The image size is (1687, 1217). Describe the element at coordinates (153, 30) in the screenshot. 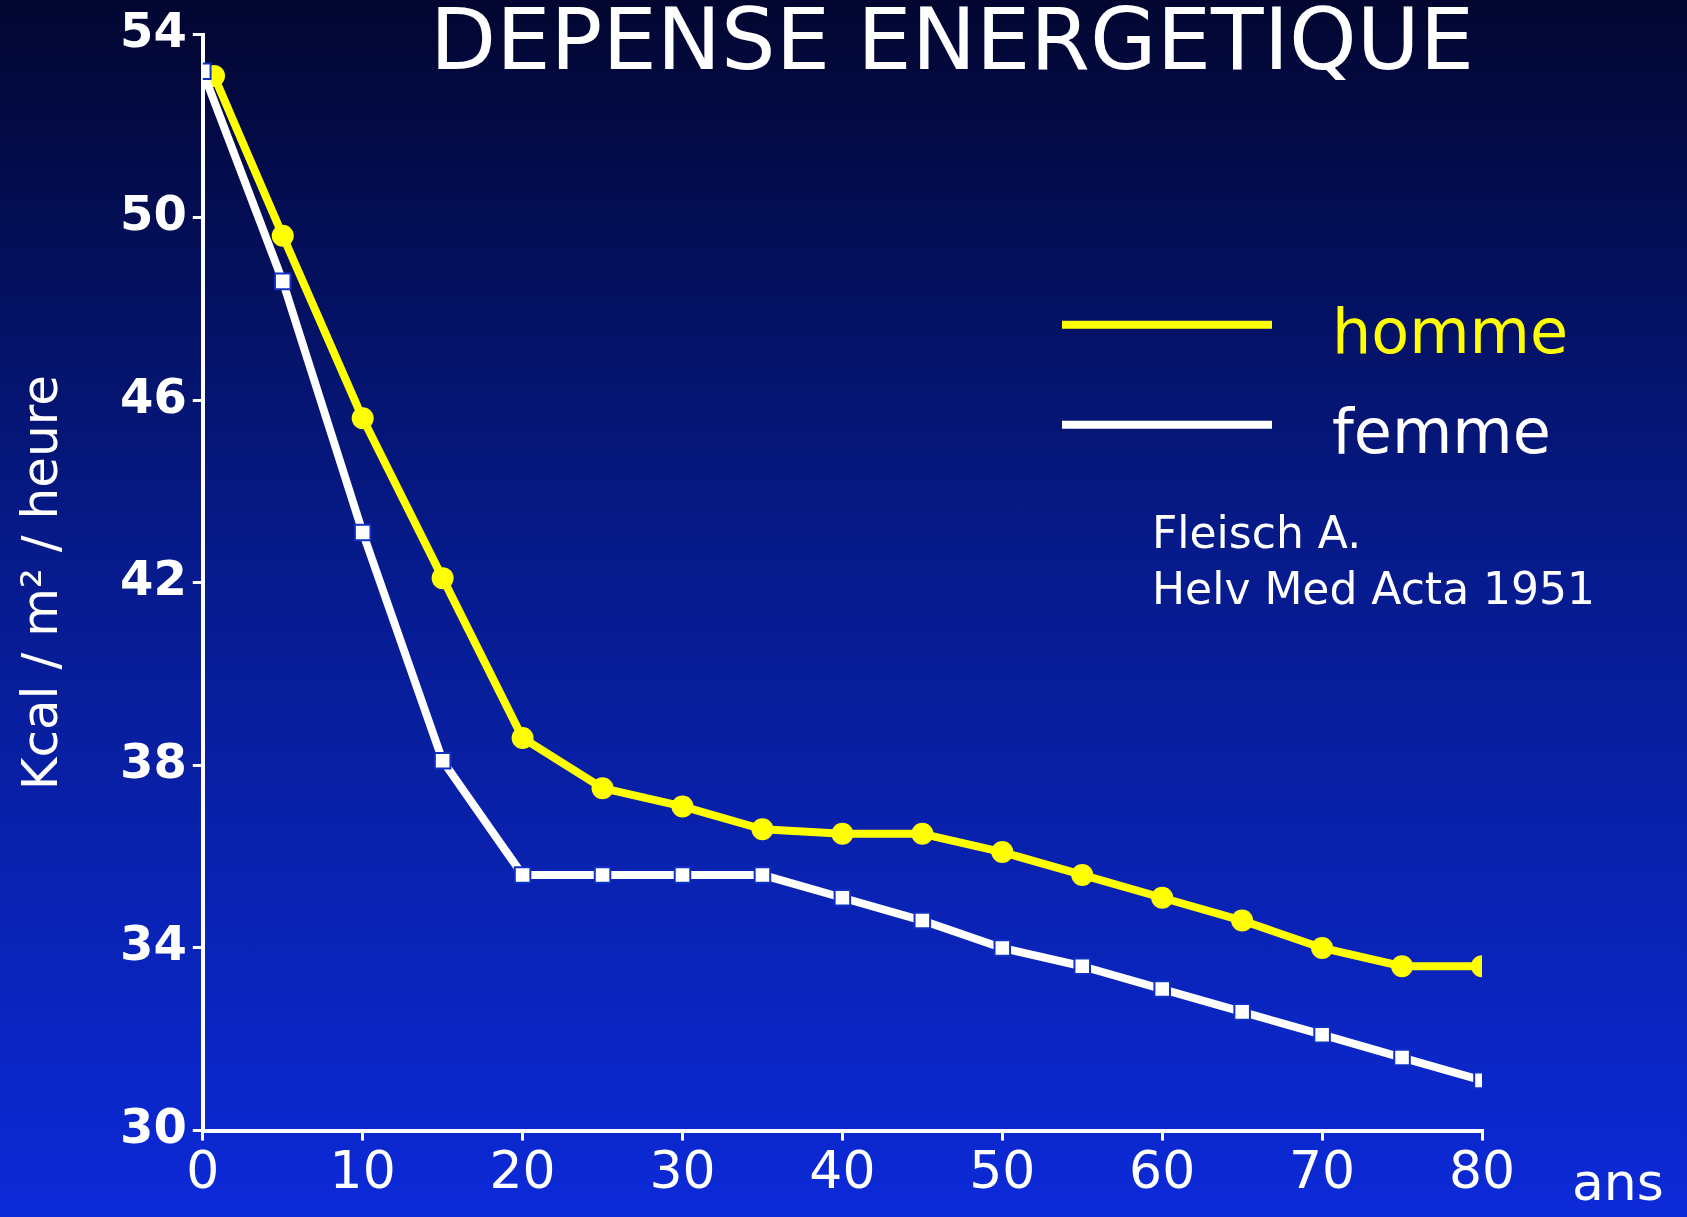

I see `y-tick-label: 54` at that location.